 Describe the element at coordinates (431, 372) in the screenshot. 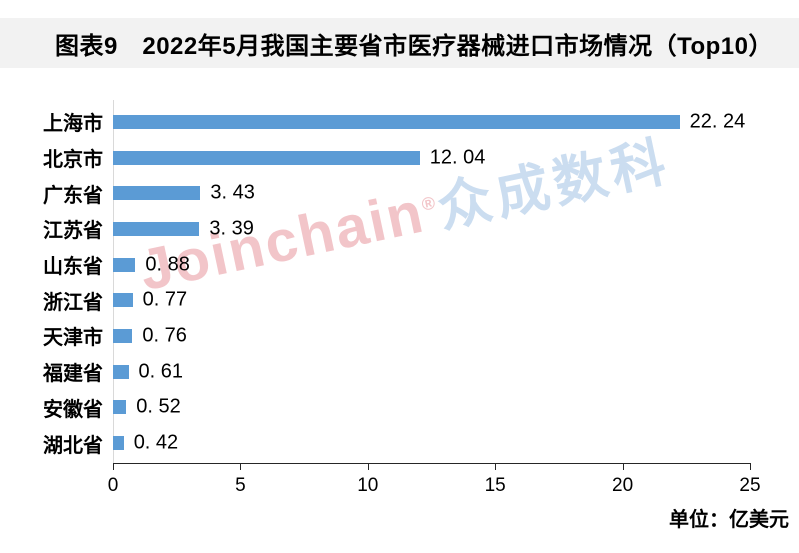

I see `bar-track: 0. 61` at that location.